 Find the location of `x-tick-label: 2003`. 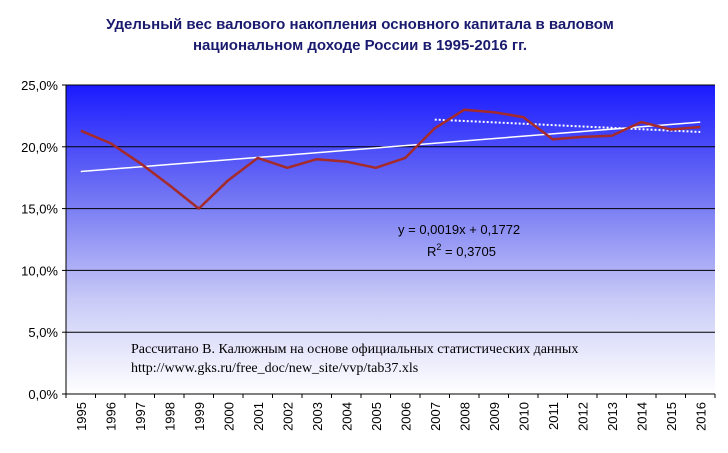

x-tick-label: 2003 is located at coordinates (317, 416).